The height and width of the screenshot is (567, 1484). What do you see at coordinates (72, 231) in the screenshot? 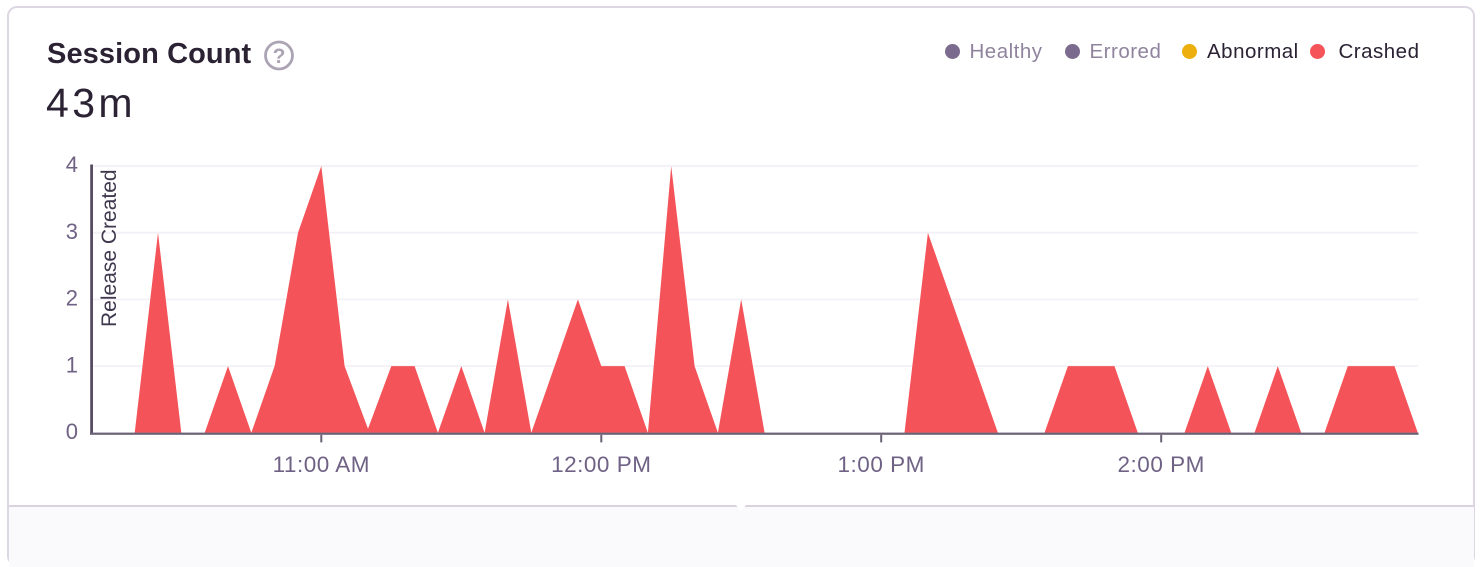
I see `svg-text: 3` at bounding box center [72, 231].